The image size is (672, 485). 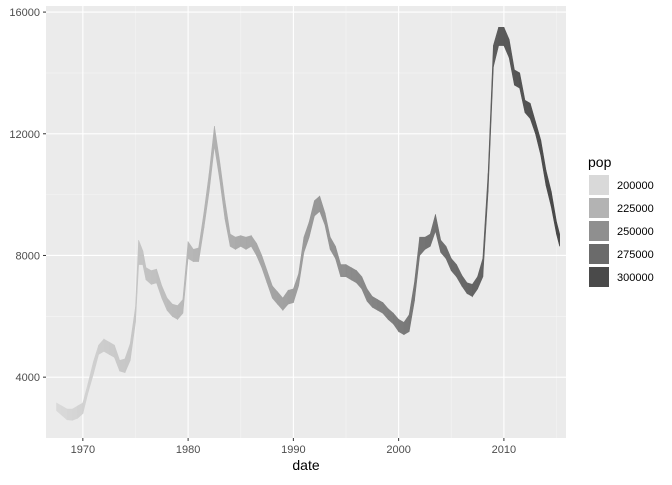 I want to click on legend-key-label: 300000, so click(x=635, y=278).